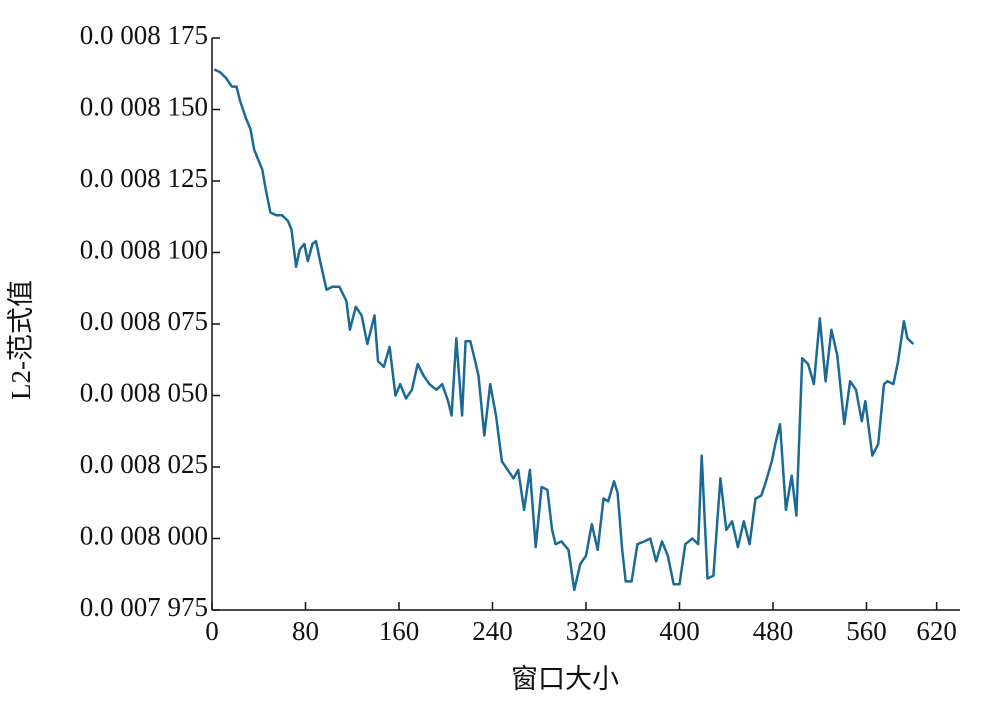  I want to click on x-tick-label: 0, so click(212, 631).